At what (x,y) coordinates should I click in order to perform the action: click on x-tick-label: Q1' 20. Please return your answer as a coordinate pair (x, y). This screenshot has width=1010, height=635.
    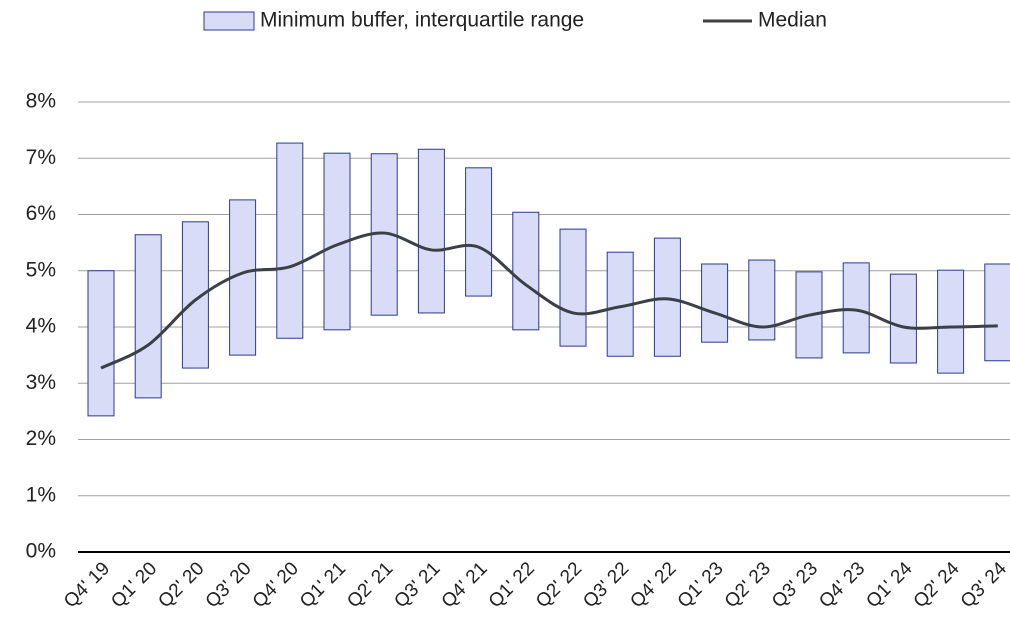
    Looking at the image, I should click on (134, 585).